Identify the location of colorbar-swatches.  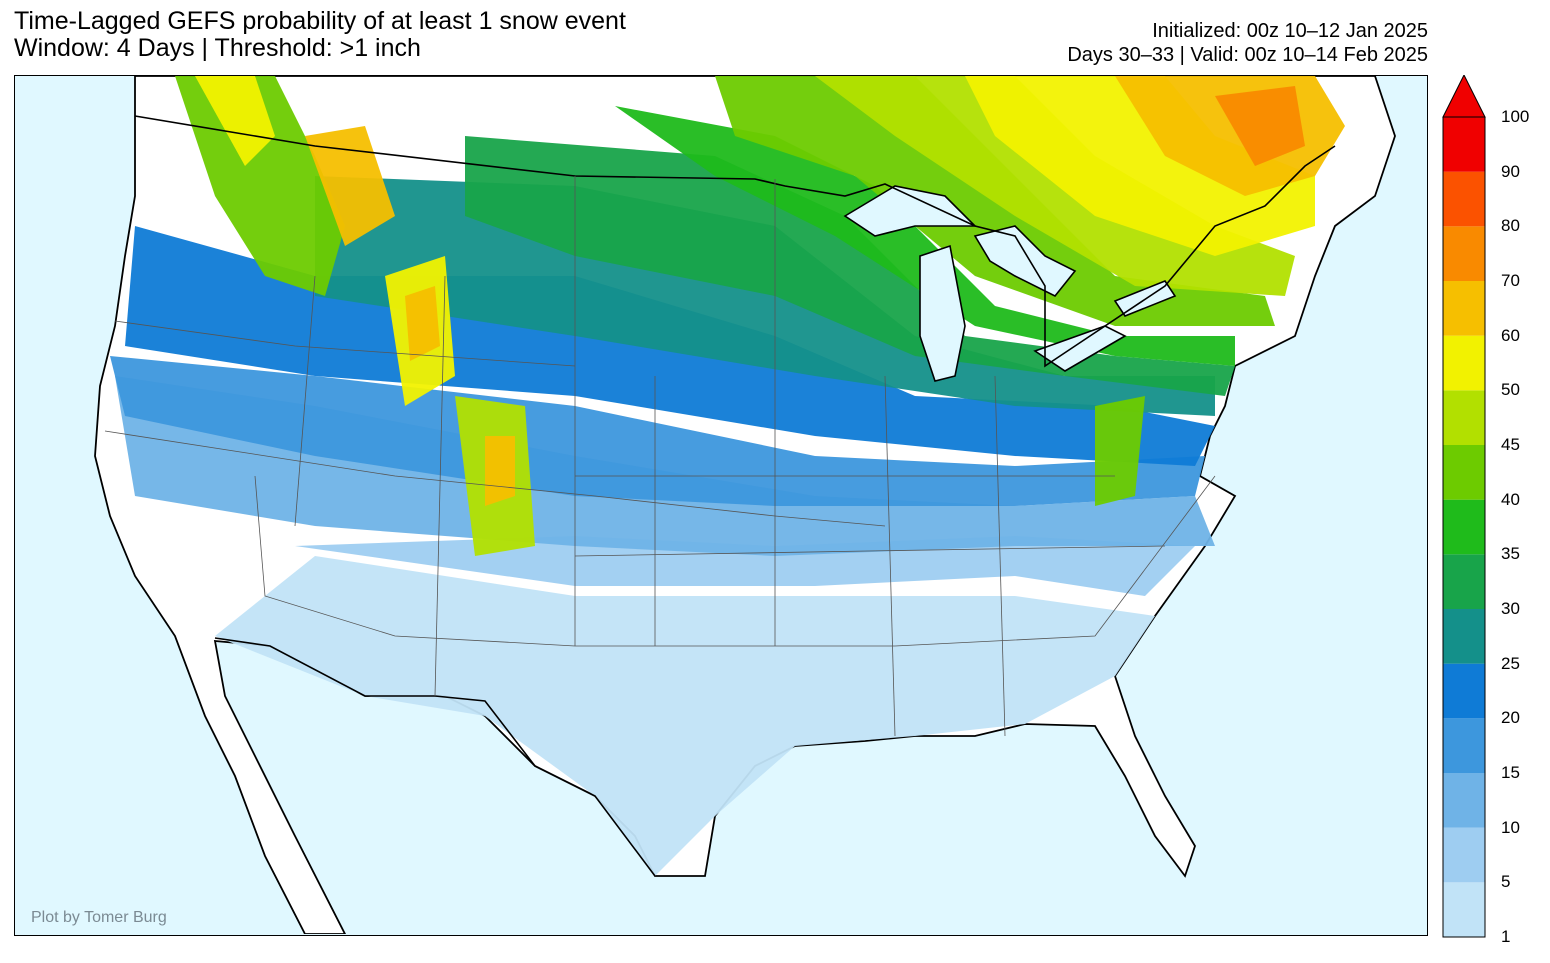
(1464, 505).